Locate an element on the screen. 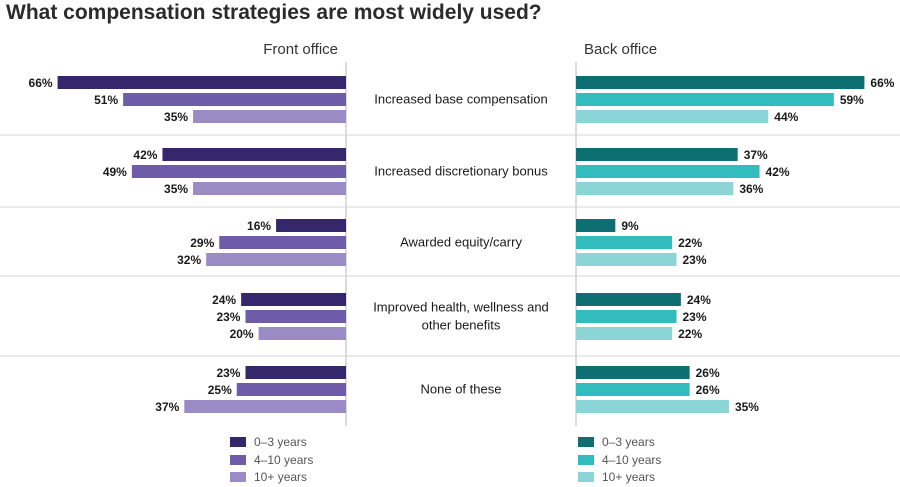 The height and width of the screenshot is (487, 900). front-legend-label-2: 4–10 years is located at coordinates (283, 460).